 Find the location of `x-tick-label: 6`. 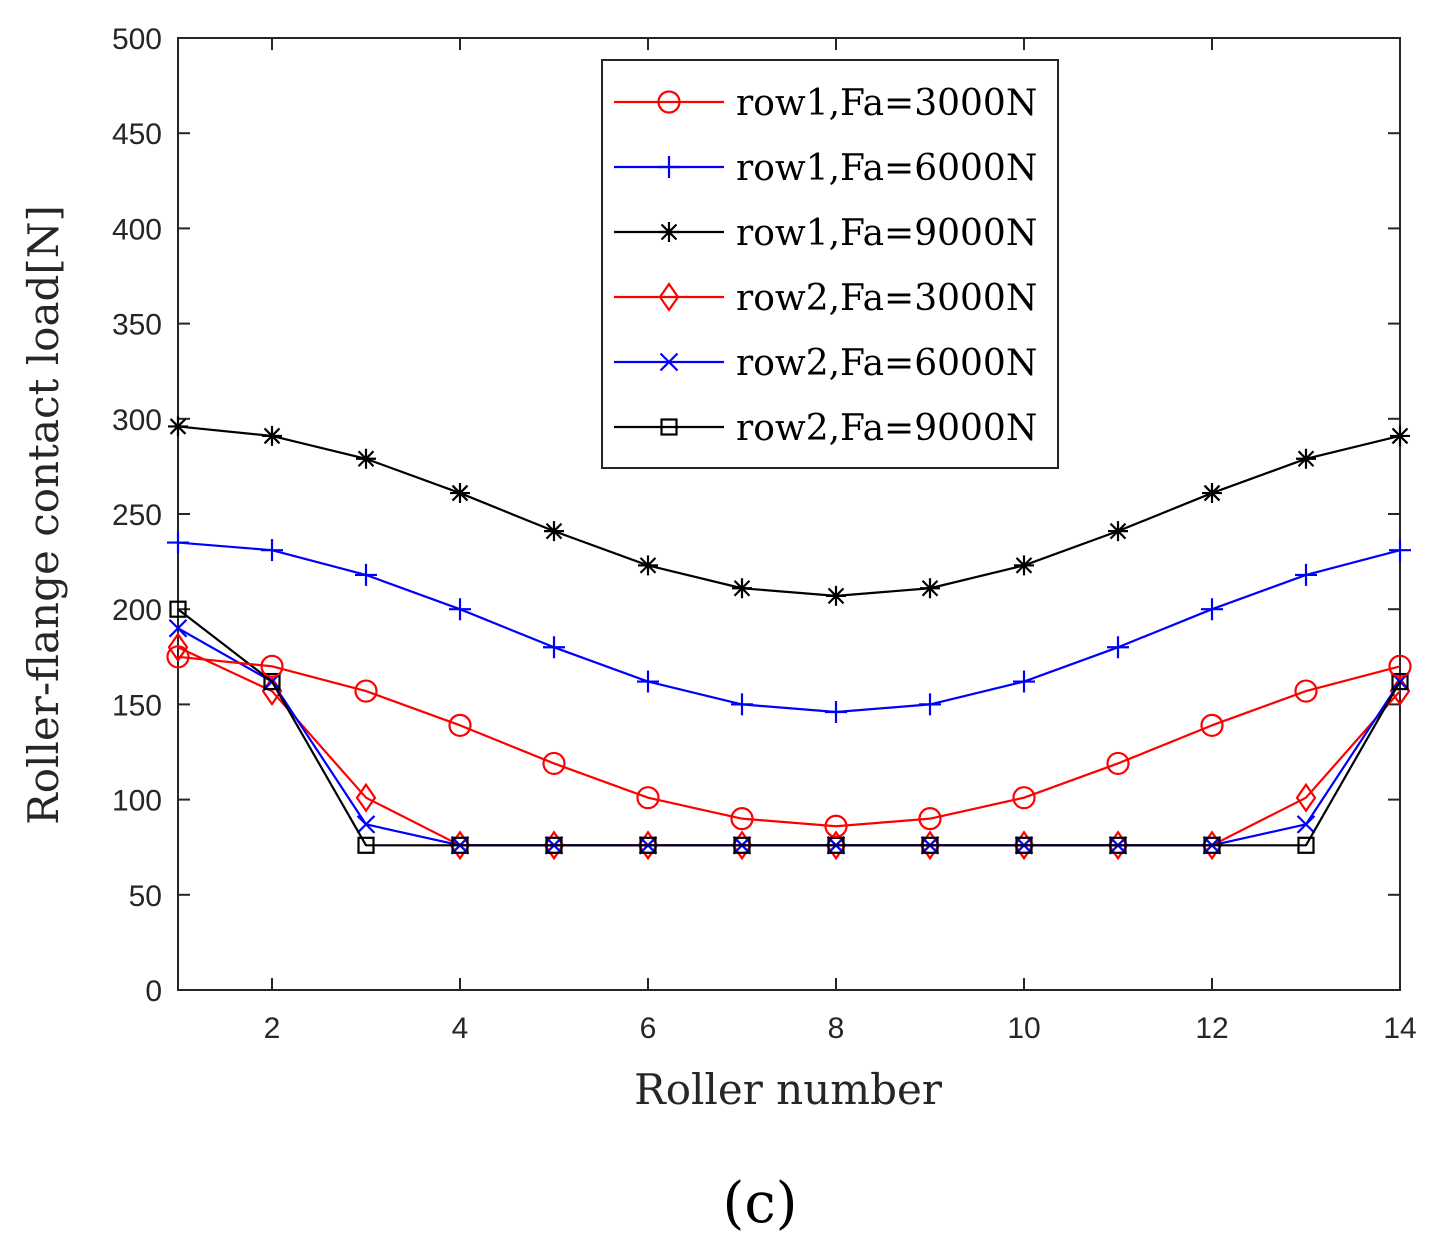

x-tick-label: 6 is located at coordinates (648, 1028).